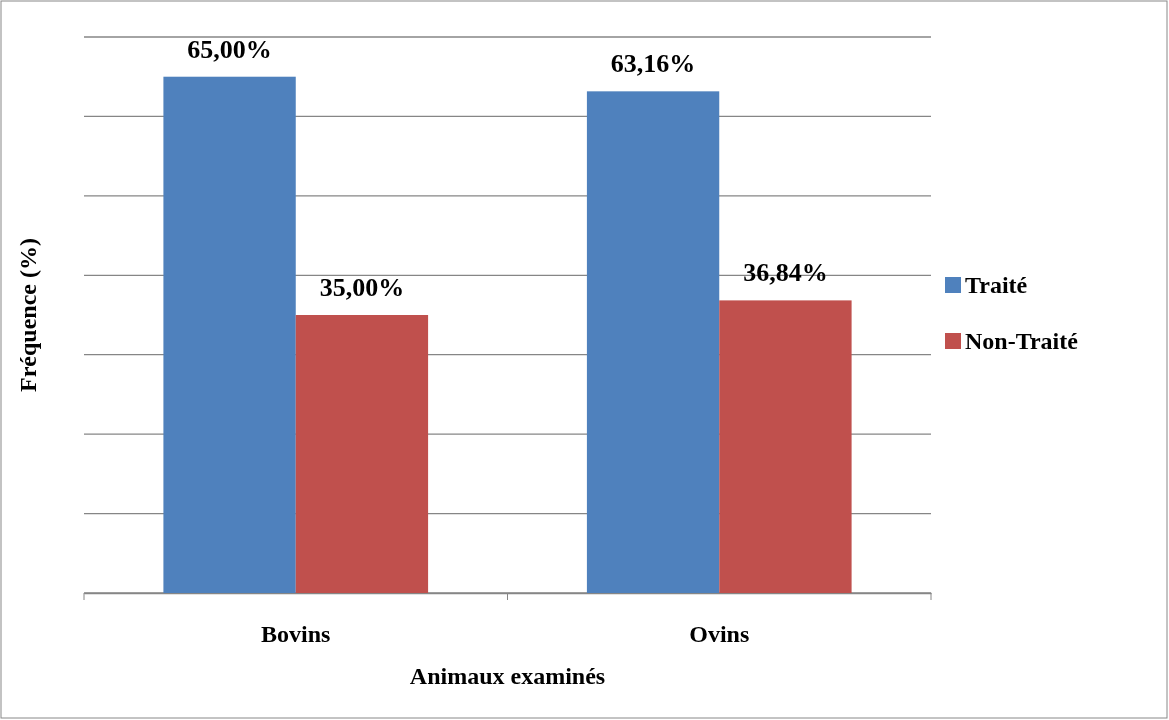 This screenshot has height=720, width=1169. I want to click on data-label: 36,84%, so click(785, 273).